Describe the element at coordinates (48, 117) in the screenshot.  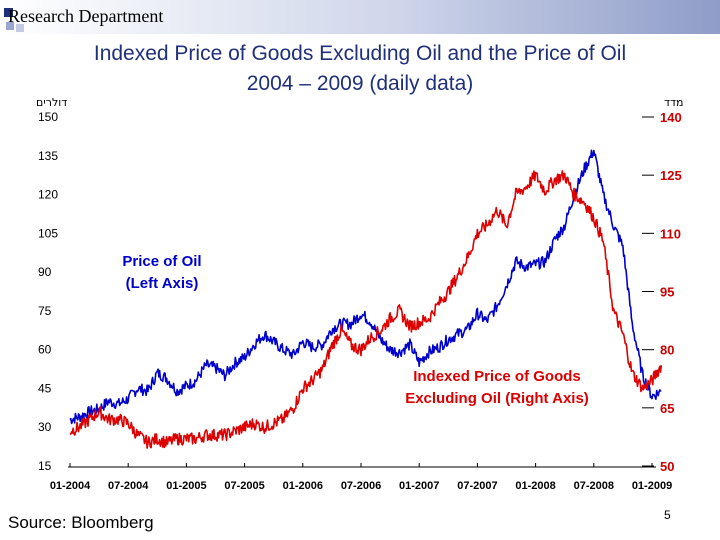
I see `left-tick-label: 150` at that location.